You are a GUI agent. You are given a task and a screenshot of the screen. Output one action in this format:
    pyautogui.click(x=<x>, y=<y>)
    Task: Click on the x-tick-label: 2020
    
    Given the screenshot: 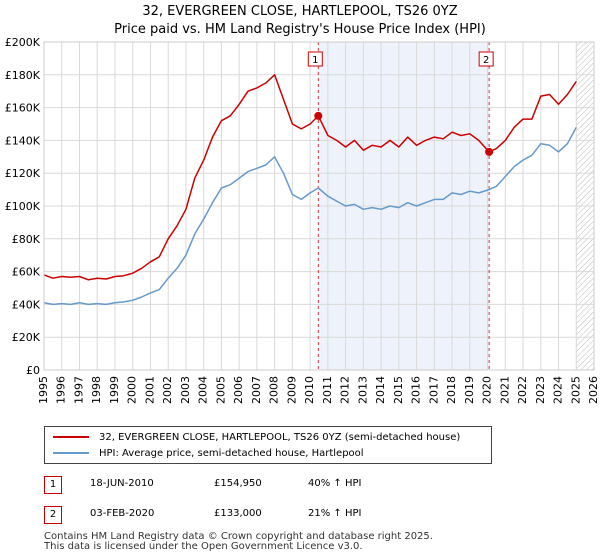 What is the action you would take?
    pyautogui.click(x=487, y=390)
    